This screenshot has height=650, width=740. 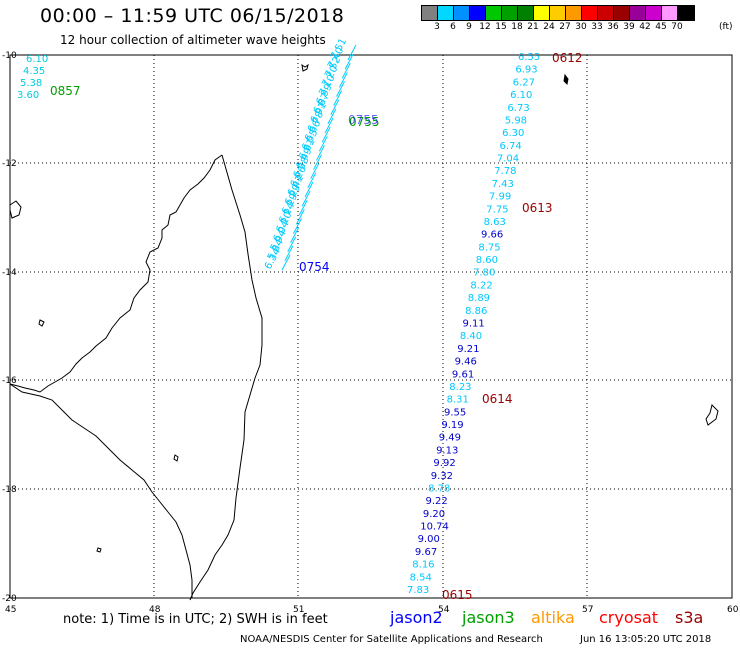 What do you see at coordinates (452, 425) in the screenshot?
I see `wave-height-value: 9.19` at bounding box center [452, 425].